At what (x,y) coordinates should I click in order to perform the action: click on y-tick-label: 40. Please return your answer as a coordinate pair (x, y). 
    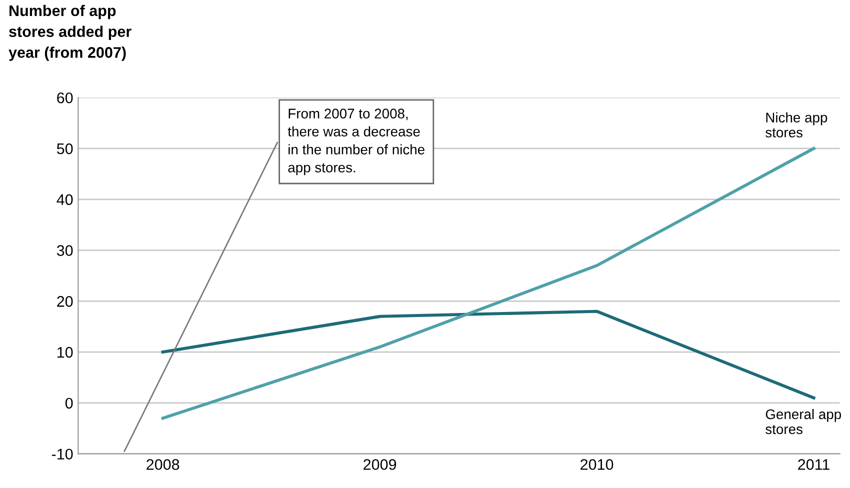
    Looking at the image, I should click on (64, 200).